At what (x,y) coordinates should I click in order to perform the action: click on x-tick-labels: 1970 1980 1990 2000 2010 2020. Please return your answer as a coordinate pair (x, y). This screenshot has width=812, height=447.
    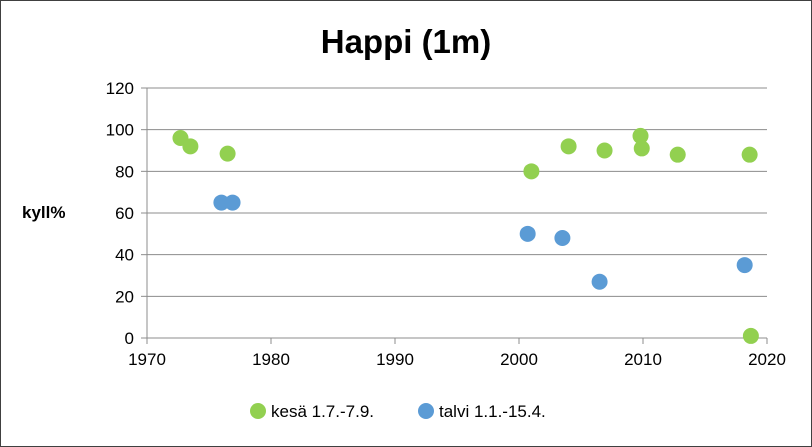
    Looking at the image, I should click on (457, 359).